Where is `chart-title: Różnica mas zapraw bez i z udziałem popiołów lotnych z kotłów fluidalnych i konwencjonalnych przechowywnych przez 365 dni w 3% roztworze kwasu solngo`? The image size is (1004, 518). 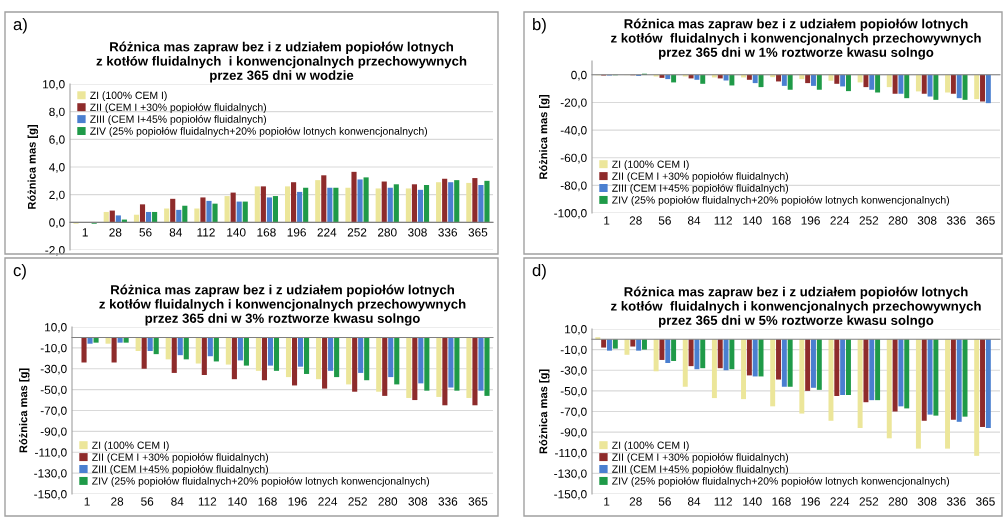 chart-title: Różnica mas zapraw bez i z udziałem popiołów lotnych z kotłów fluidalnych i konwencjonalnych przechowywnych przez 365 dni w 3% roztworze kwasu solngo is located at coordinates (282, 305).